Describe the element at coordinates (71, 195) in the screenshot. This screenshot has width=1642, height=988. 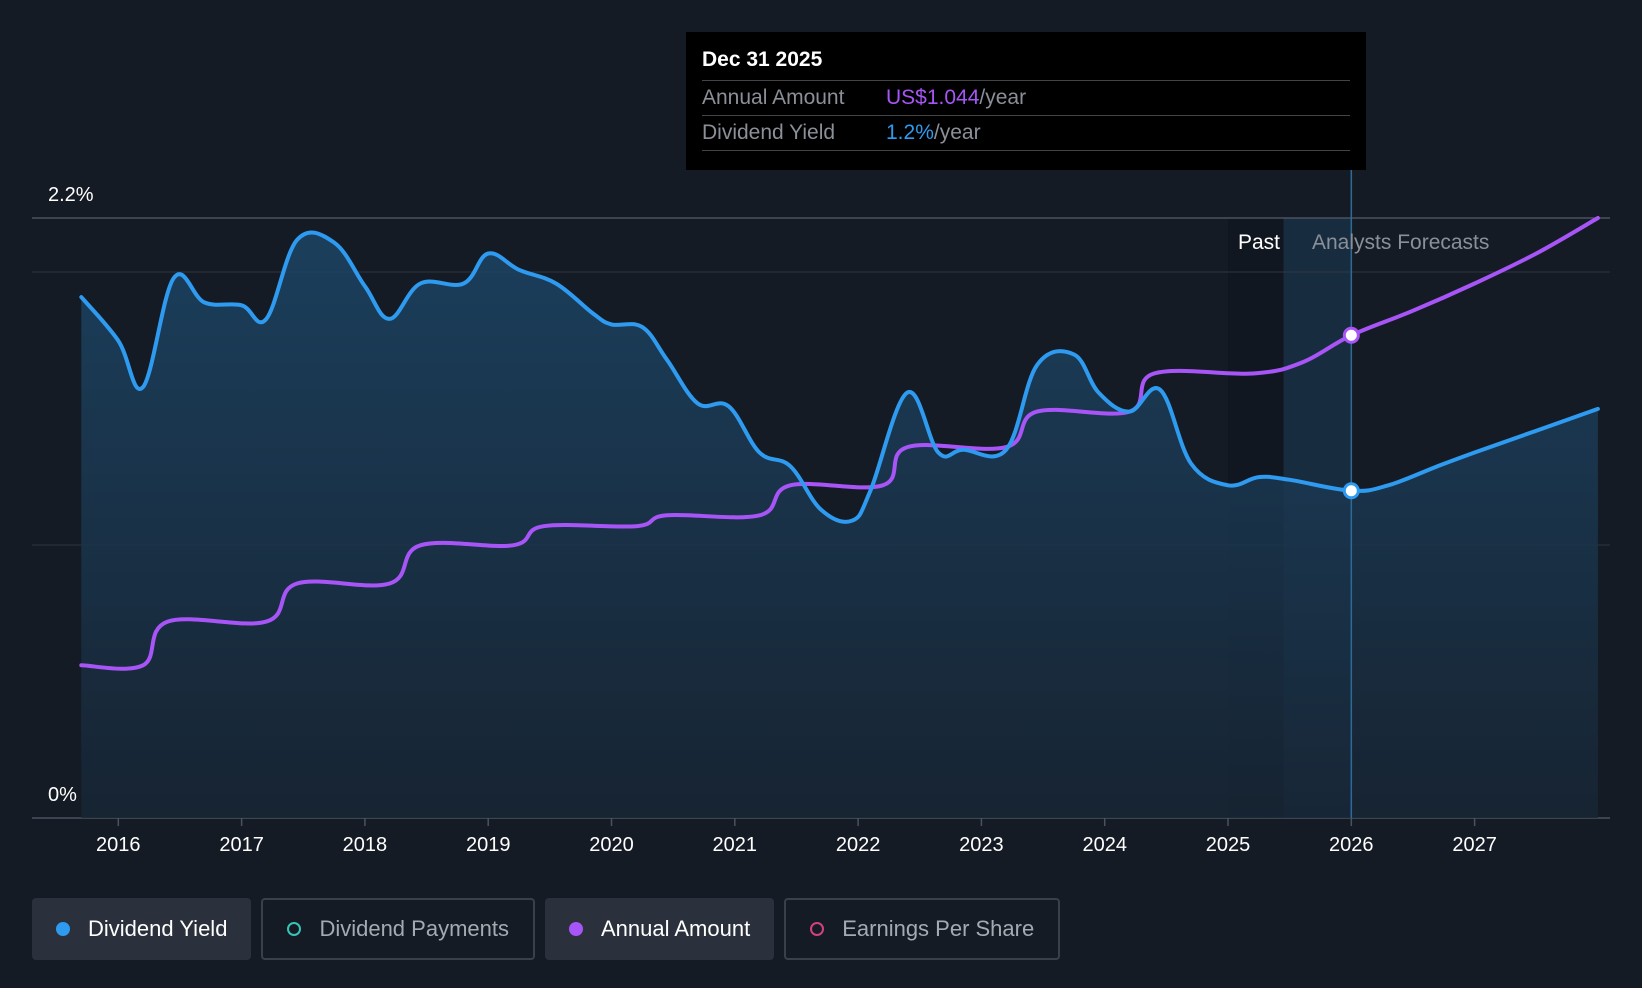
I see `y-axis-label-top: 2.2%` at that location.